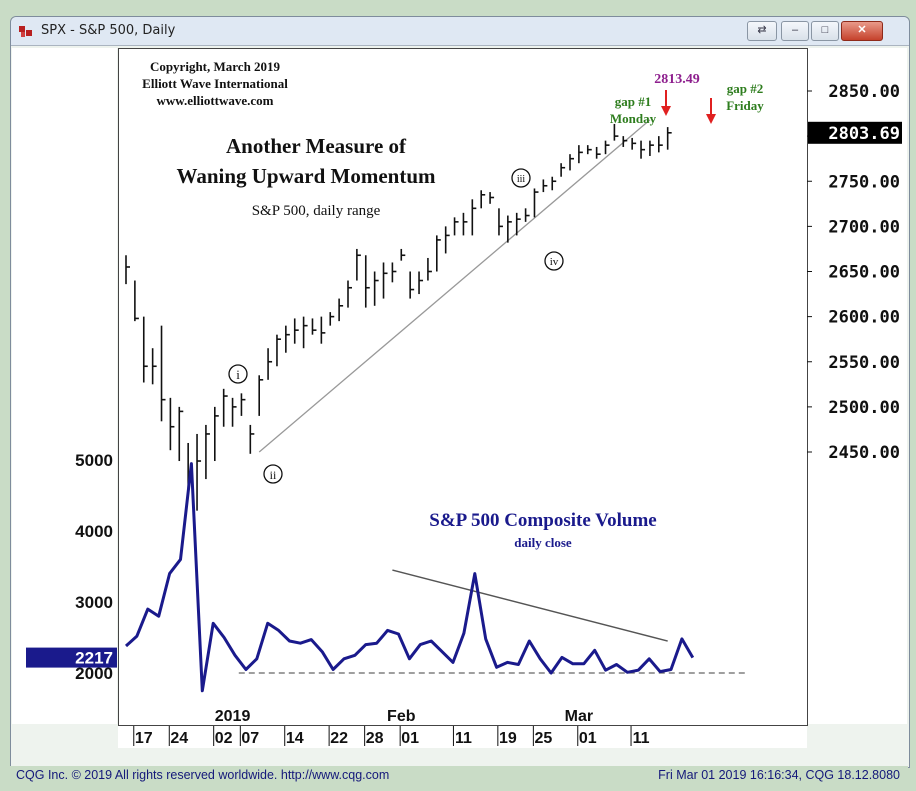  Describe the element at coordinates (745, 88) in the screenshot. I see `gap2-label-line-1: gap #2` at that location.